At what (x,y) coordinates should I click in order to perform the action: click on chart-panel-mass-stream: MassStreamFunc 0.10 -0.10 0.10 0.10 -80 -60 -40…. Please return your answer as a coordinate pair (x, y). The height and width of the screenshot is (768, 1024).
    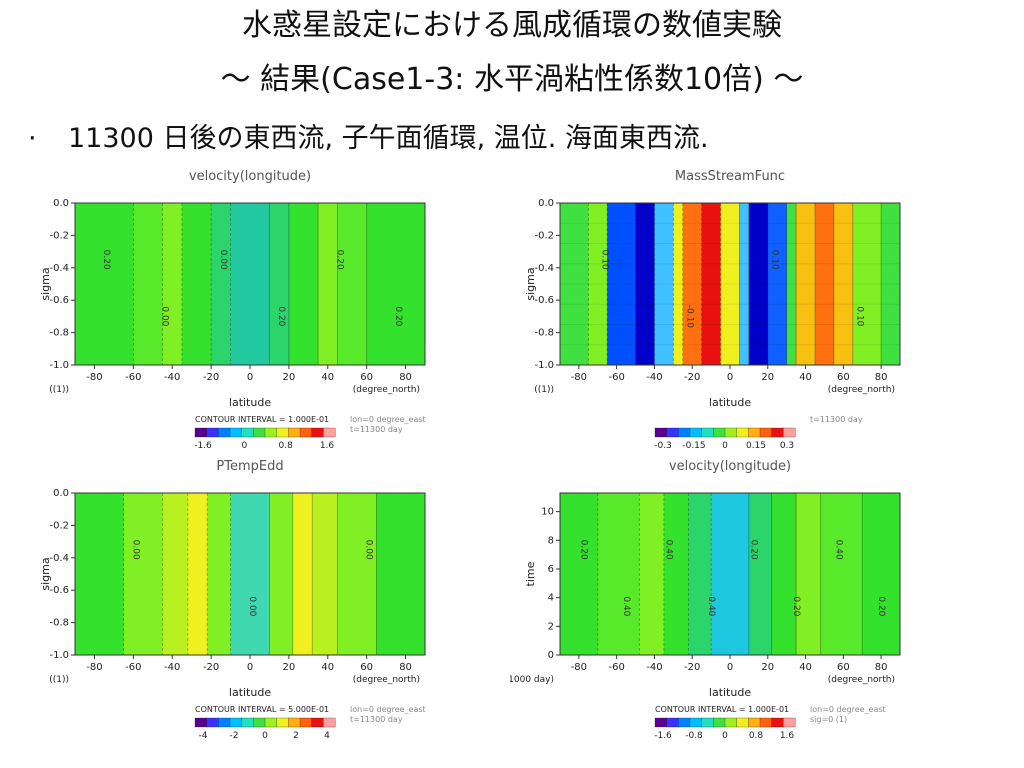
    Looking at the image, I should click on (712, 310).